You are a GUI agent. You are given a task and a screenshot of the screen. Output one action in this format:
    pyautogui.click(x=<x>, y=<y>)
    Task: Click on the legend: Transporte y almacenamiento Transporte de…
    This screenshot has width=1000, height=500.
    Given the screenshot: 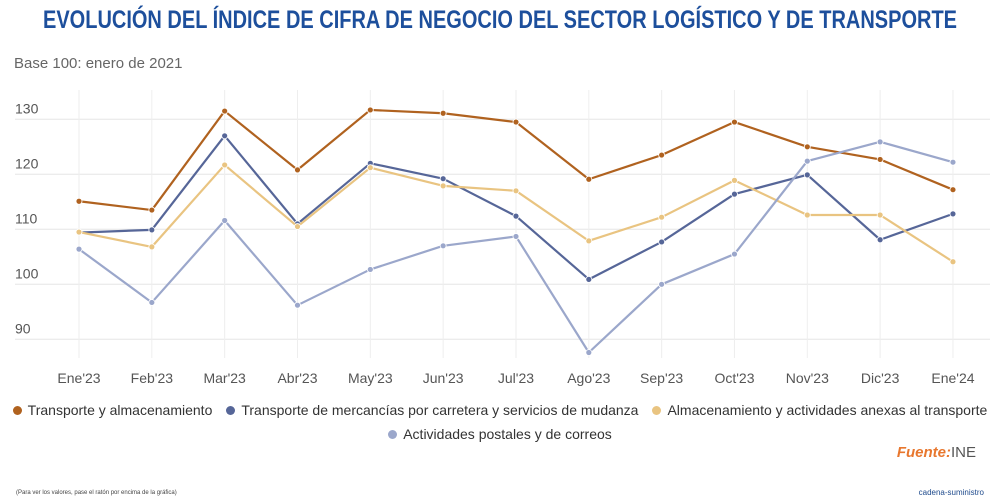 What is the action you would take?
    pyautogui.click(x=500, y=422)
    